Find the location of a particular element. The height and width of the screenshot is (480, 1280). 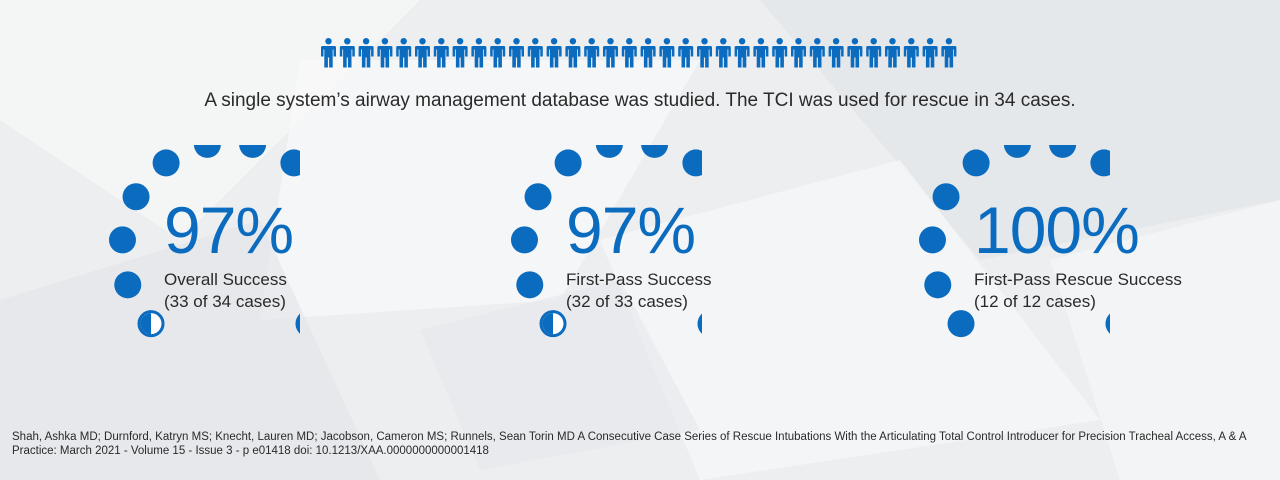

stat-label: Overall Success is located at coordinates (225, 279).